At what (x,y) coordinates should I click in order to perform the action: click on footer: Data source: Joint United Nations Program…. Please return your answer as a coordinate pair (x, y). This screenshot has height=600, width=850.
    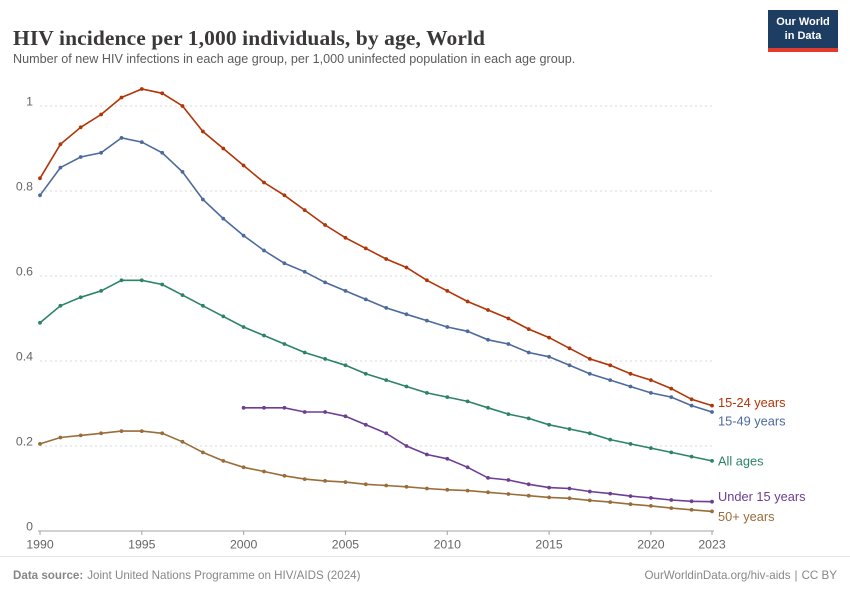
    Looking at the image, I should click on (425, 575).